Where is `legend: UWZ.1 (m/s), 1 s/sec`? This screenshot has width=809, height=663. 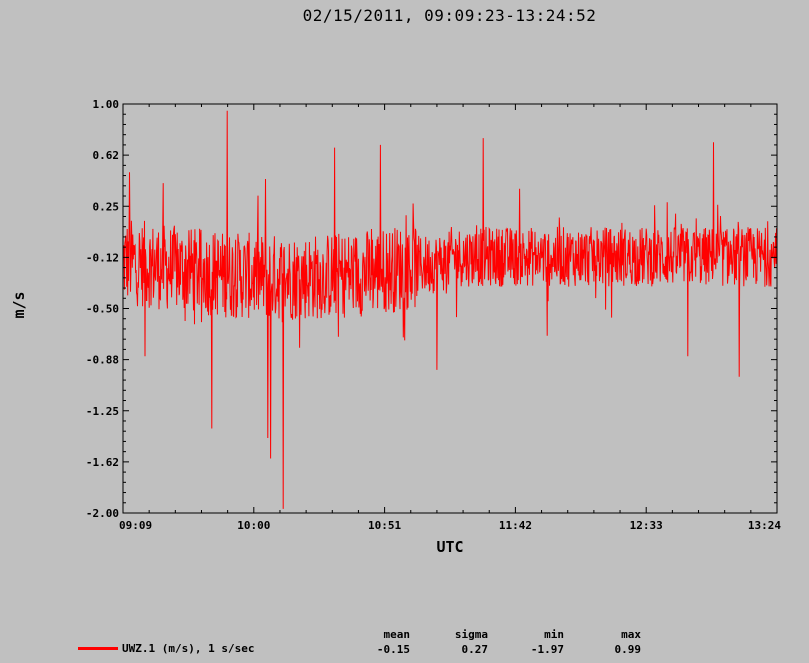
legend: UWZ.1 (m/s), 1 s/sec is located at coordinates (166, 648).